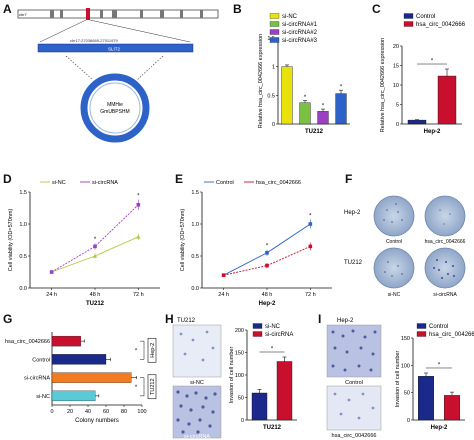 This screenshot has width=474, height=440. What do you see at coordinates (345, 321) in the screenshot?
I see `i-title: Hep-2` at bounding box center [345, 321].